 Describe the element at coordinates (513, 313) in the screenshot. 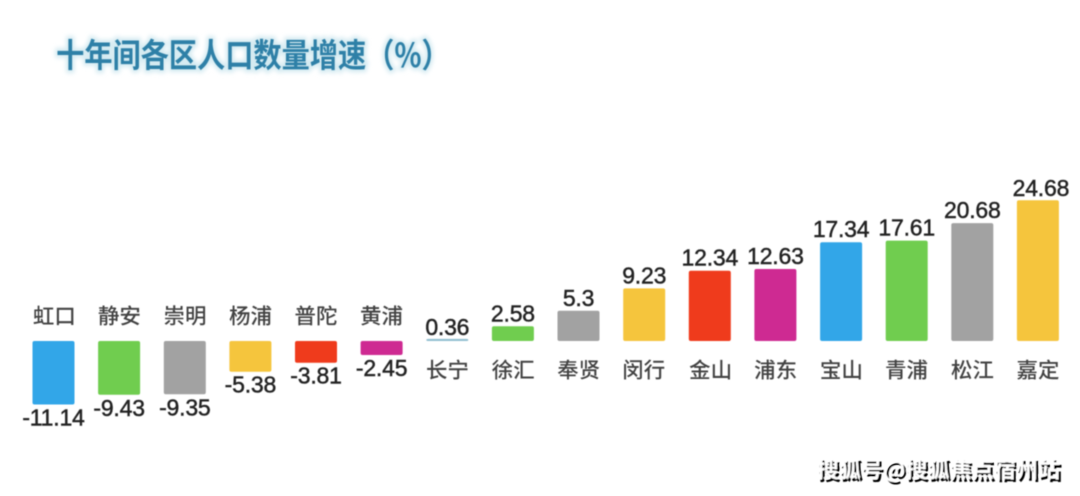

I see `svg-text: 2.58` at that location.